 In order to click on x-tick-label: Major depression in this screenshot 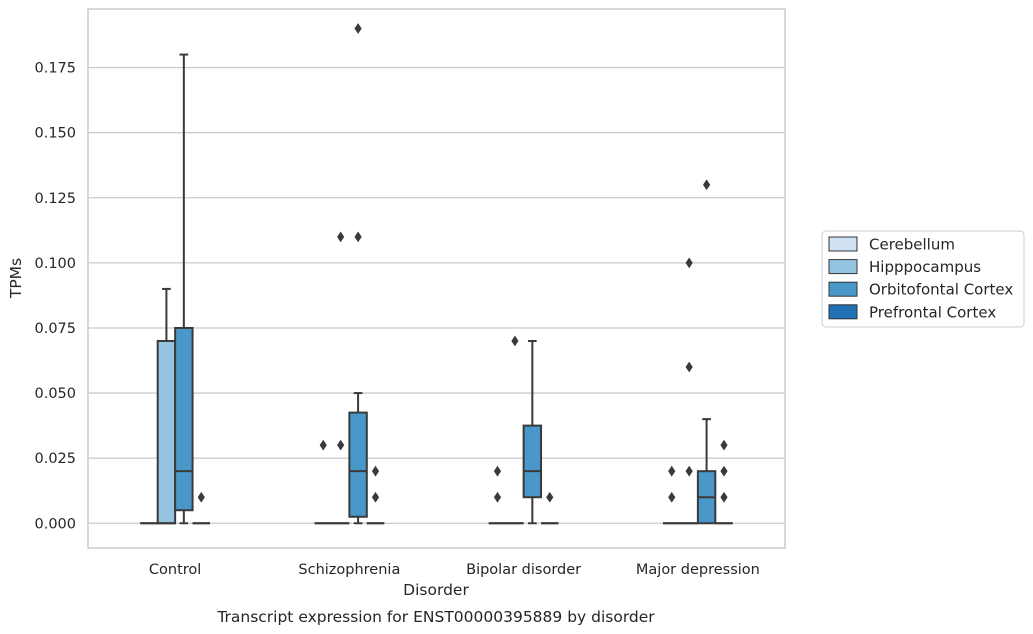, I will do `click(698, 570)`.